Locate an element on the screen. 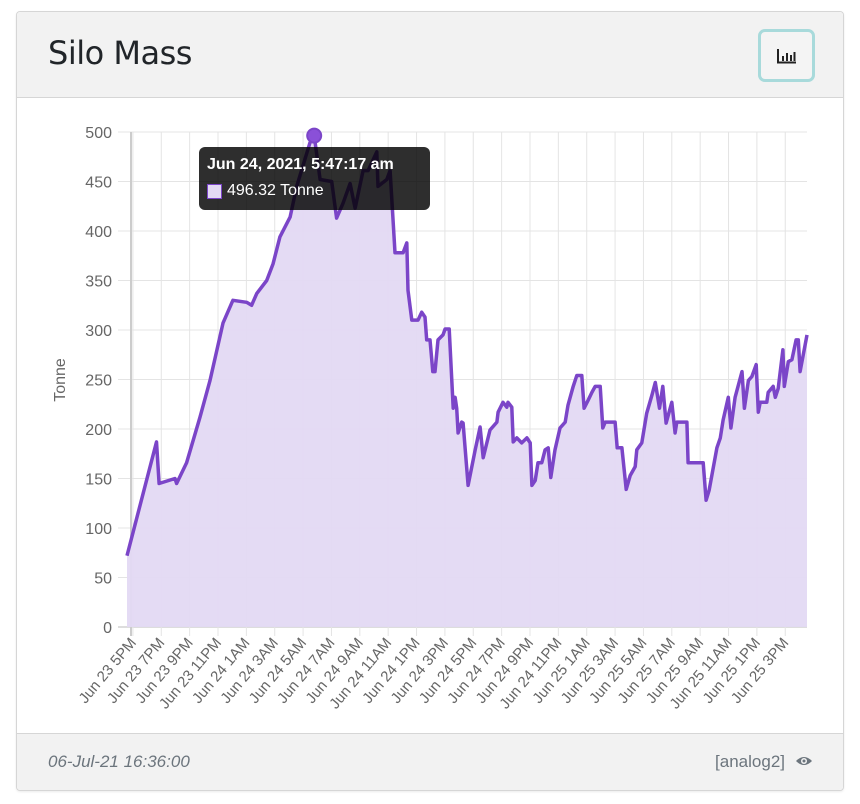 The height and width of the screenshot is (804, 860). card-title: Silo Mass is located at coordinates (120, 53).